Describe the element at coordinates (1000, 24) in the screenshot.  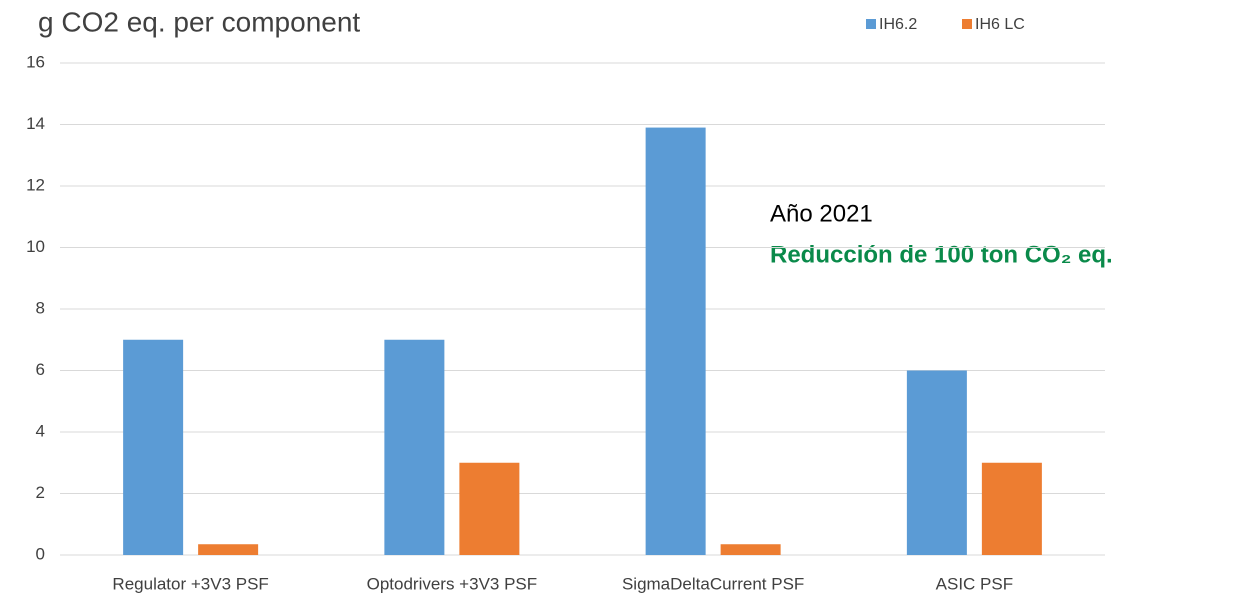
I see `legend-label: IH6 LC` at that location.